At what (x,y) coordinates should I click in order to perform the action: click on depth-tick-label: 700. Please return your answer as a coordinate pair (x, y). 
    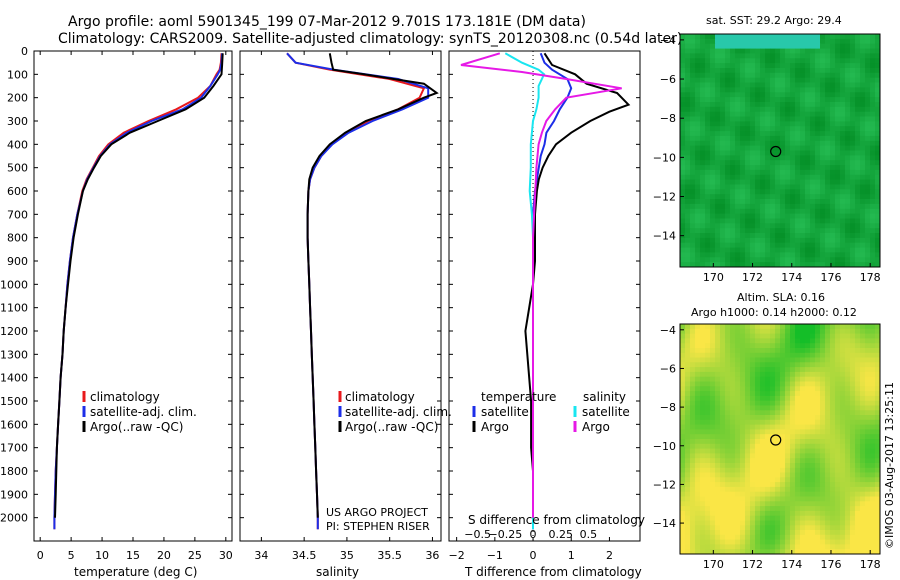
    Looking at the image, I should click on (17, 214).